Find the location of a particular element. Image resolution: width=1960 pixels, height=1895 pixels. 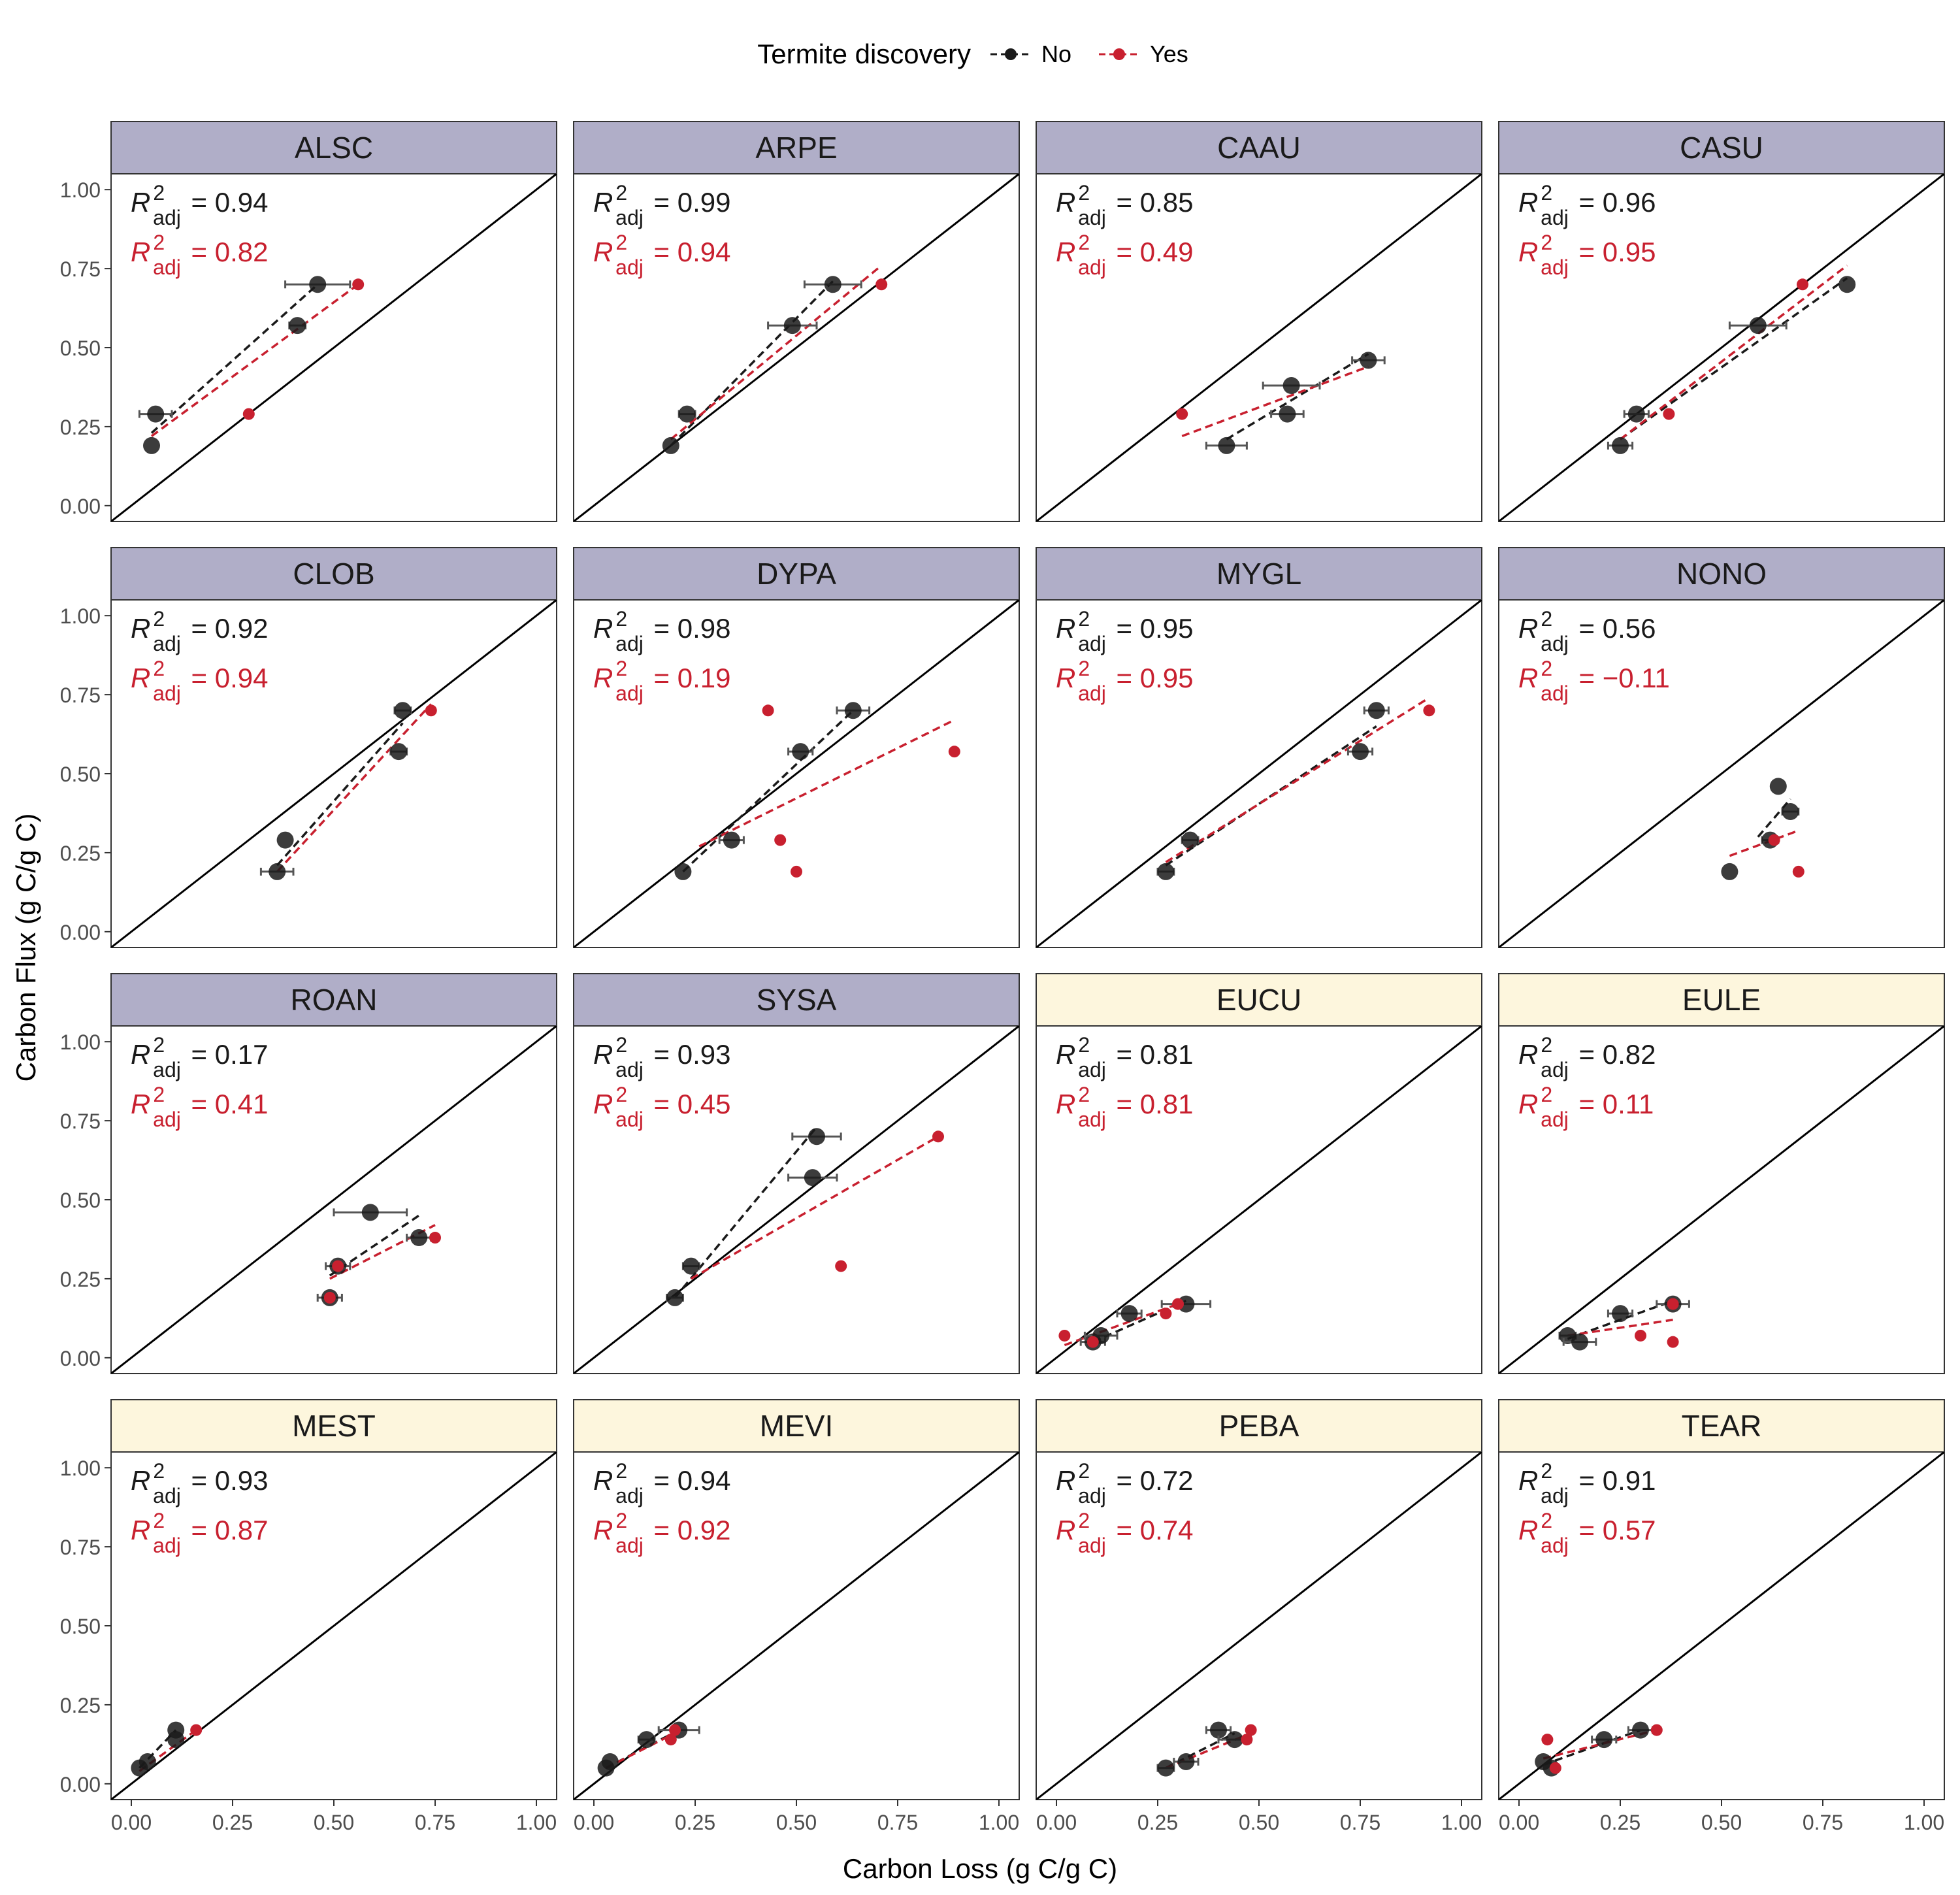

panel-content is located at coordinates (1721, 1626).